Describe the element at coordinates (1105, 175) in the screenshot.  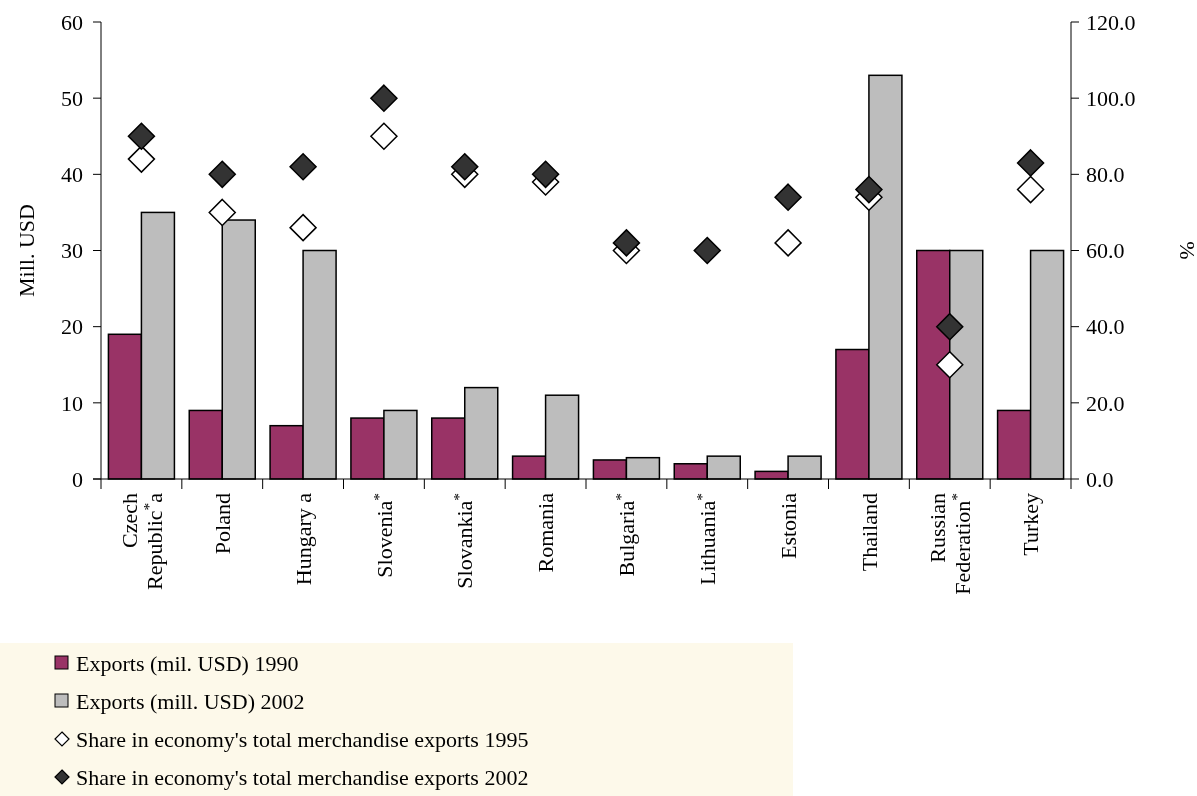
I see `y2-tick-label: 80.0` at that location.